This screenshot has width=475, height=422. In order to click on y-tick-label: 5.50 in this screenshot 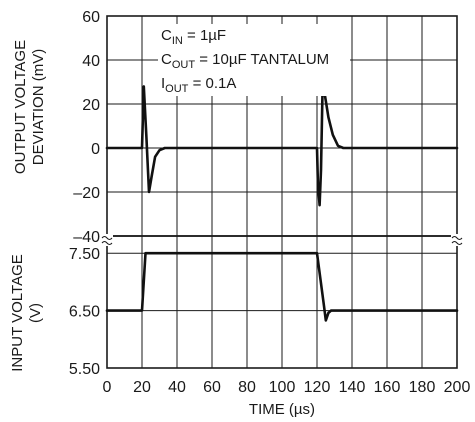, I will do `click(84, 369)`.